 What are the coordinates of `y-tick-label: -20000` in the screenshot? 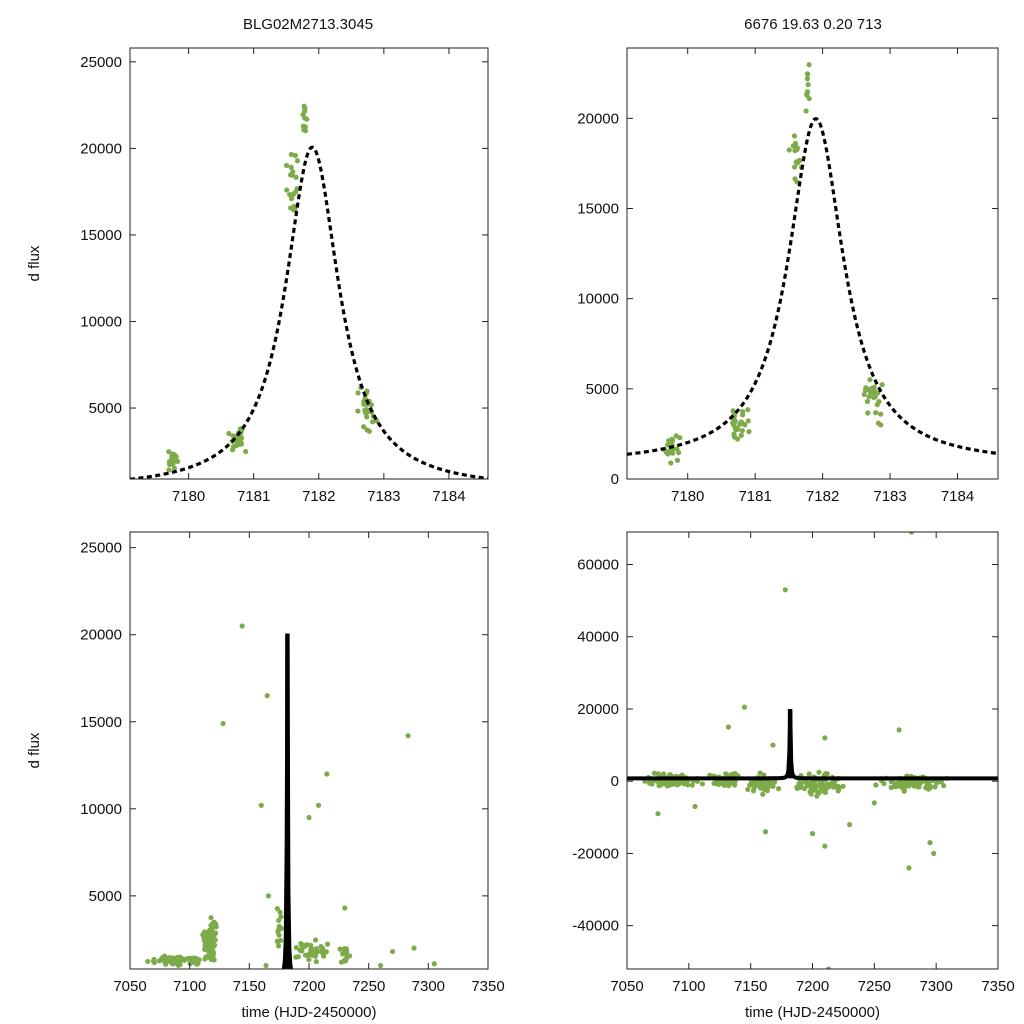 It's located at (595, 853).